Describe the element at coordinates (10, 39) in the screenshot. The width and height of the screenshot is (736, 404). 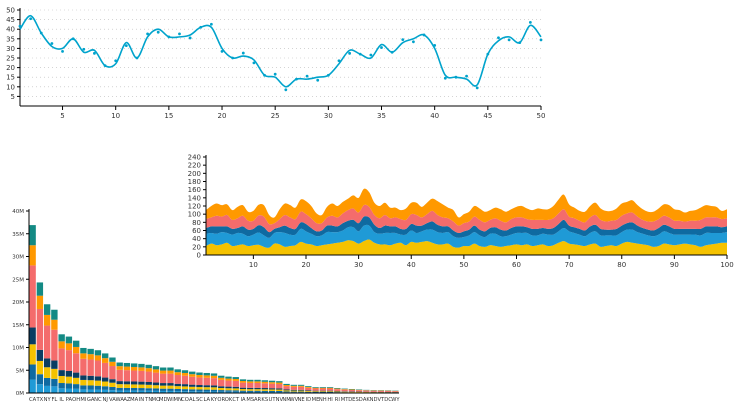
I see `line-y-tick-label: 35` at that location.